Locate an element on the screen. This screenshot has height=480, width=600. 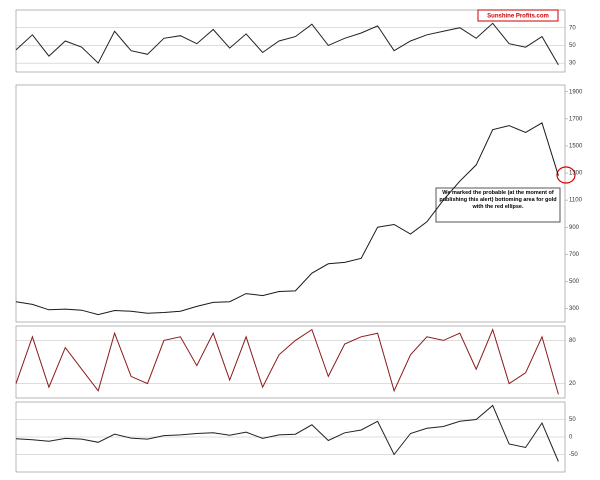
logo-text: Sunshine Profits.com is located at coordinates (518, 17).